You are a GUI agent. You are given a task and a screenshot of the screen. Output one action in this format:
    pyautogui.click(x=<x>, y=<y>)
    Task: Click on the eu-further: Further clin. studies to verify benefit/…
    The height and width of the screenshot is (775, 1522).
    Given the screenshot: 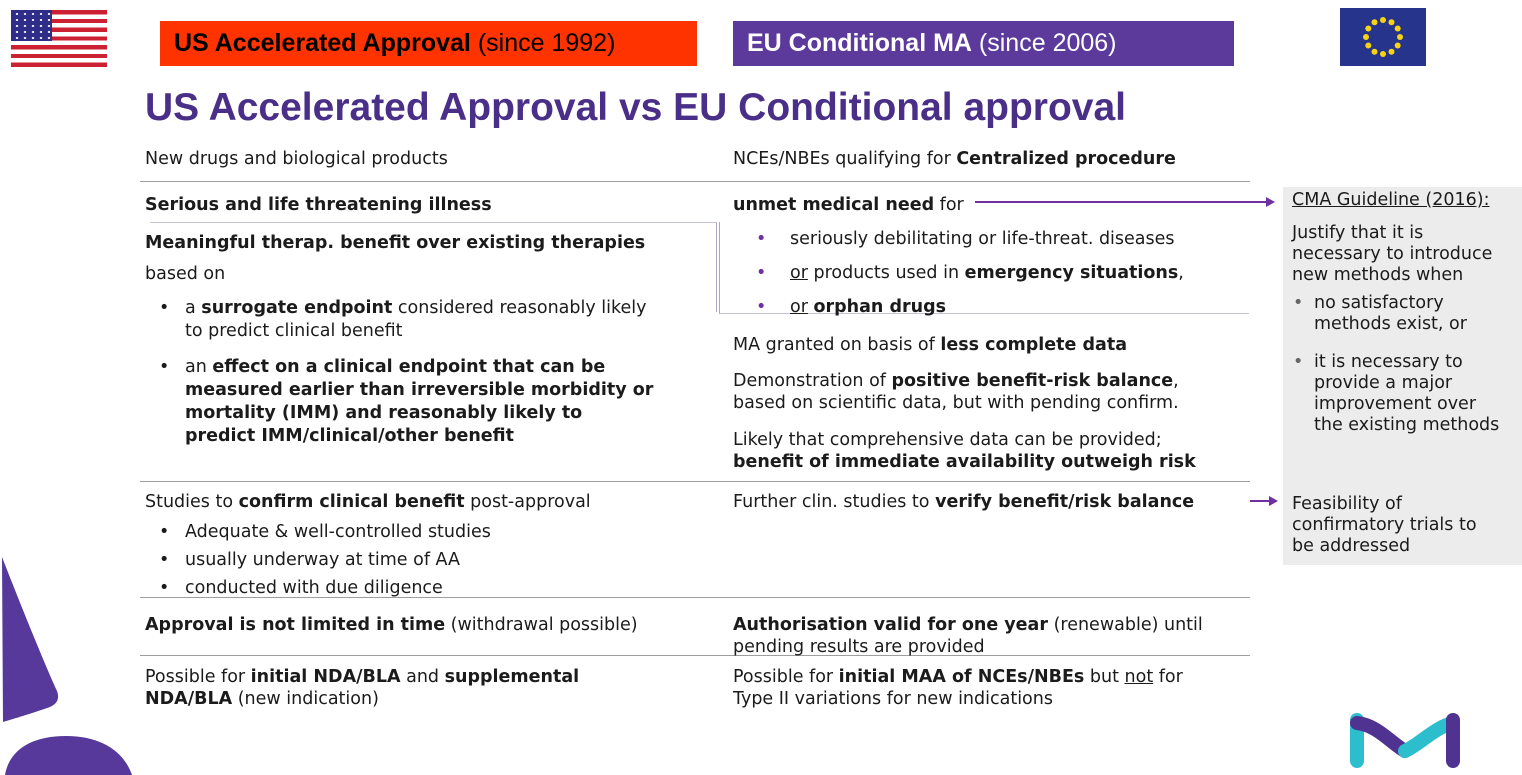 What is the action you would take?
    pyautogui.click(x=964, y=502)
    